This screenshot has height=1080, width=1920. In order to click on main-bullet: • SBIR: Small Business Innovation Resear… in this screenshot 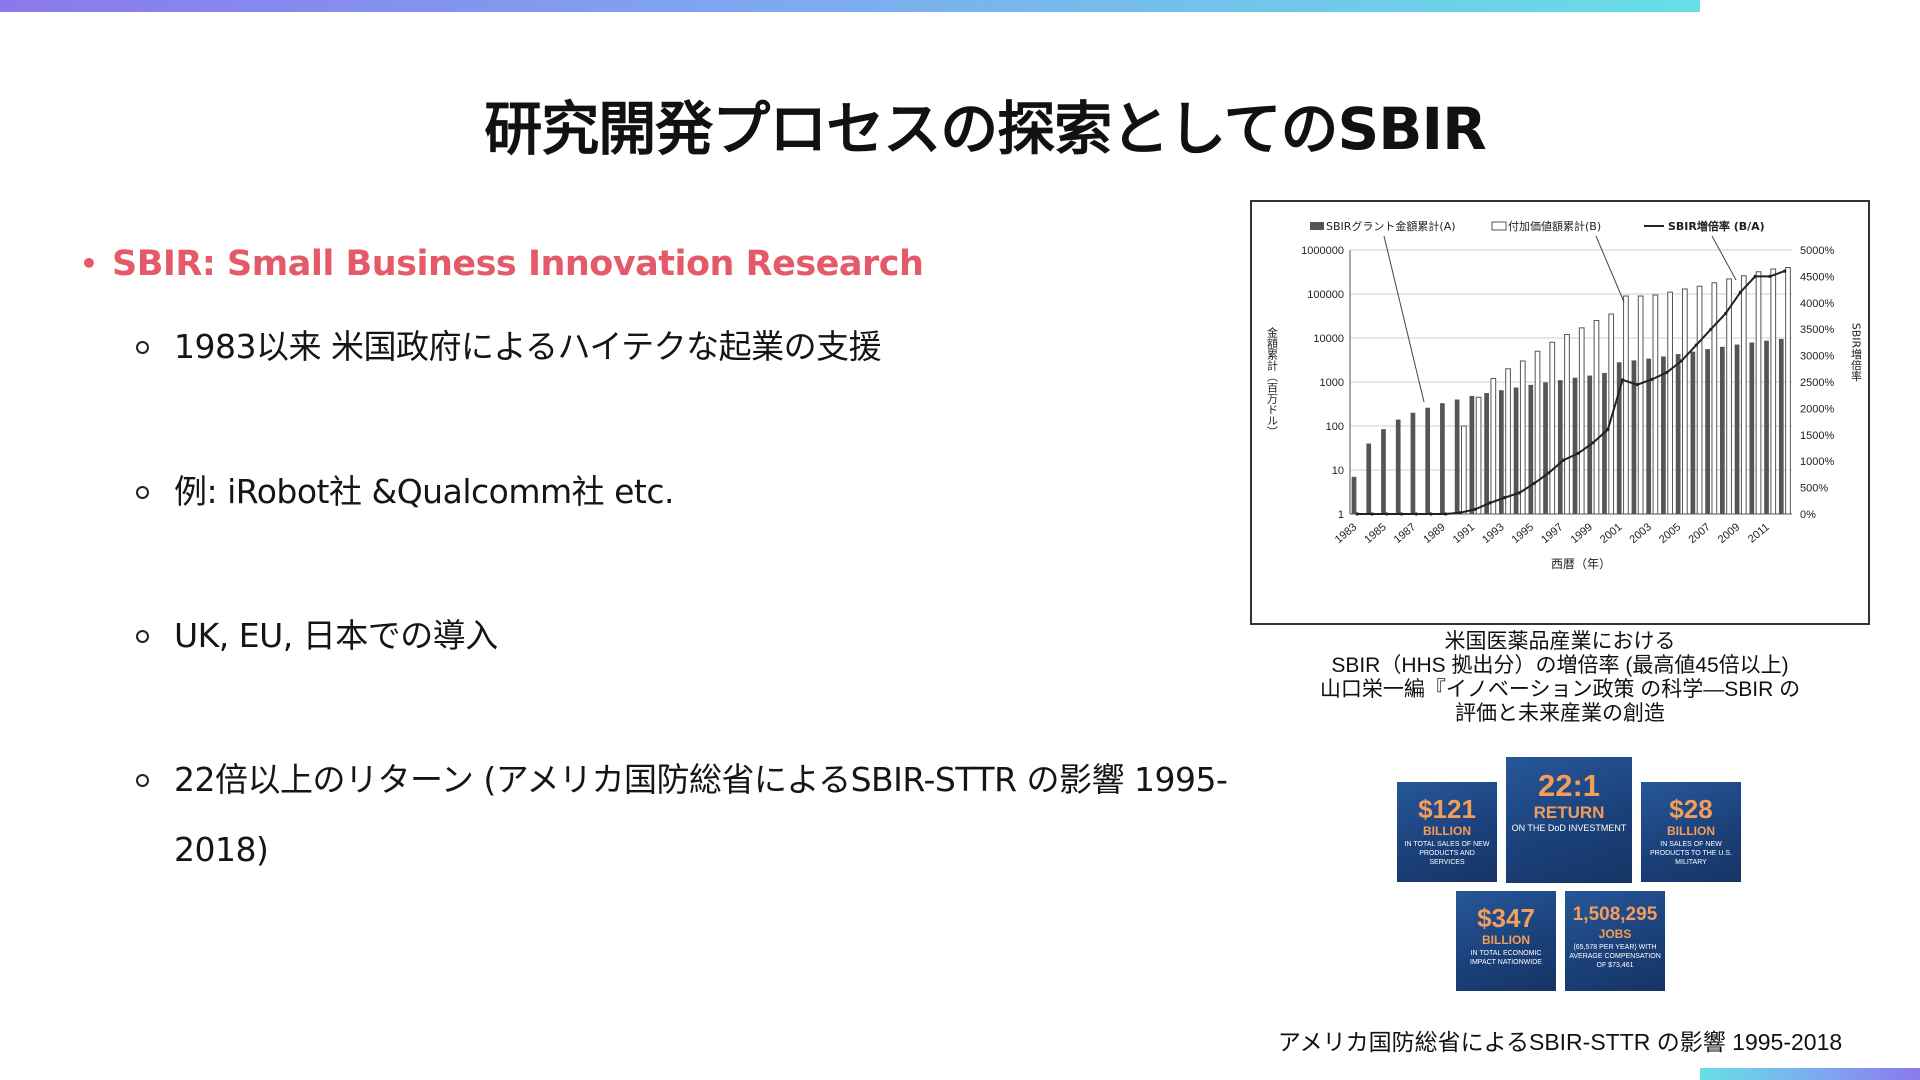, I will do `click(655, 264)`.